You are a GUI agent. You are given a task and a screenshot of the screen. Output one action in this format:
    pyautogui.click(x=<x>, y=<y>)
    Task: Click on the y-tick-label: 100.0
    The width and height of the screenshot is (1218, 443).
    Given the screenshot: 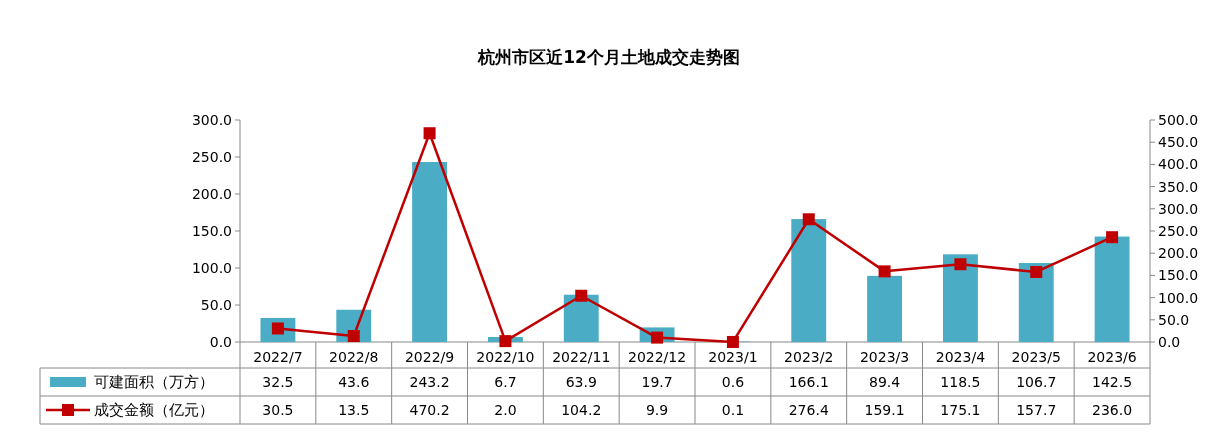 What is the action you would take?
    pyautogui.click(x=211, y=268)
    